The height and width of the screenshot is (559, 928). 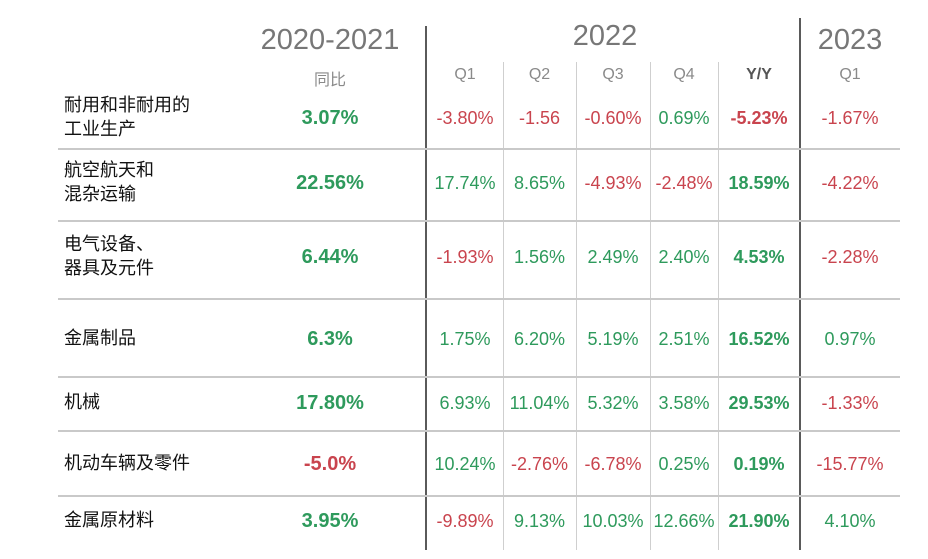 I want to click on row-label: 电气设备、器具及元件, so click(x=159, y=257).